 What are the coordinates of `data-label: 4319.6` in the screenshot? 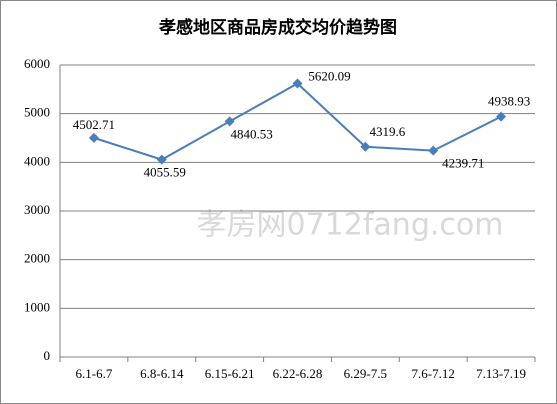 It's located at (387, 131).